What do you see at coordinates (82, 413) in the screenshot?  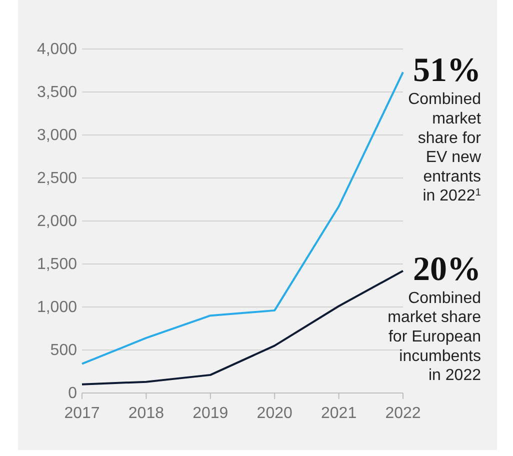 I see `x-tick-label: 2017` at bounding box center [82, 413].